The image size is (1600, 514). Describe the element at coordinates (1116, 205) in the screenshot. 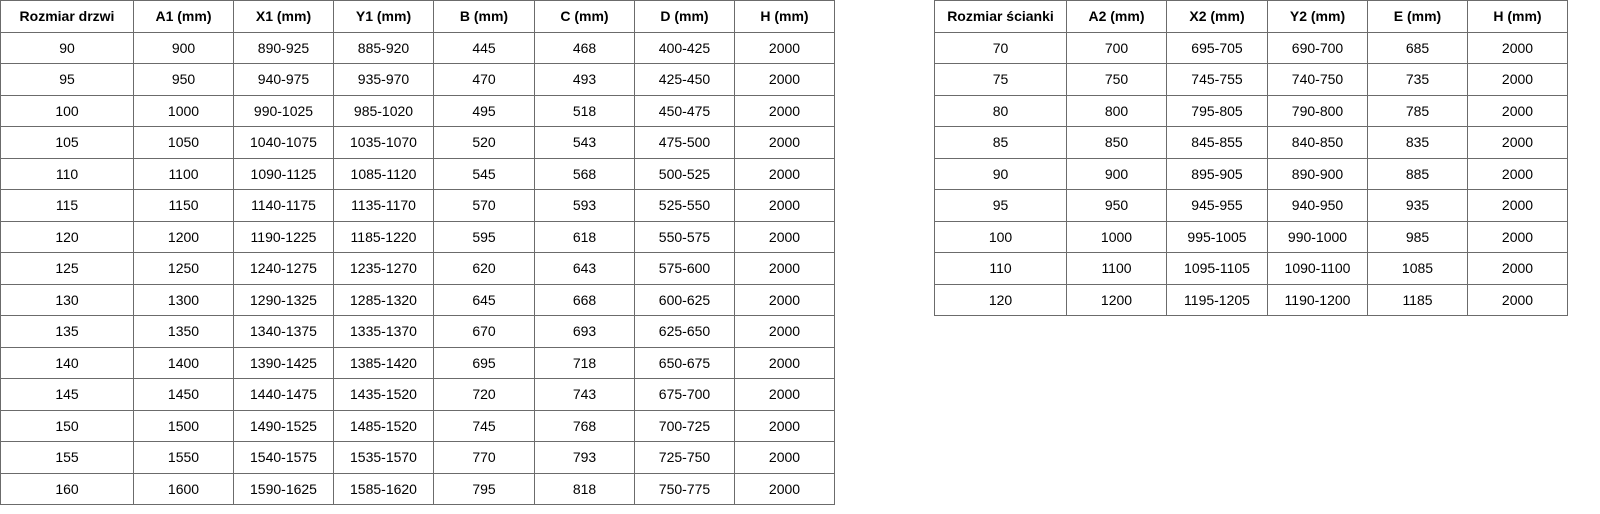

I see `table-cell: 950` at that location.